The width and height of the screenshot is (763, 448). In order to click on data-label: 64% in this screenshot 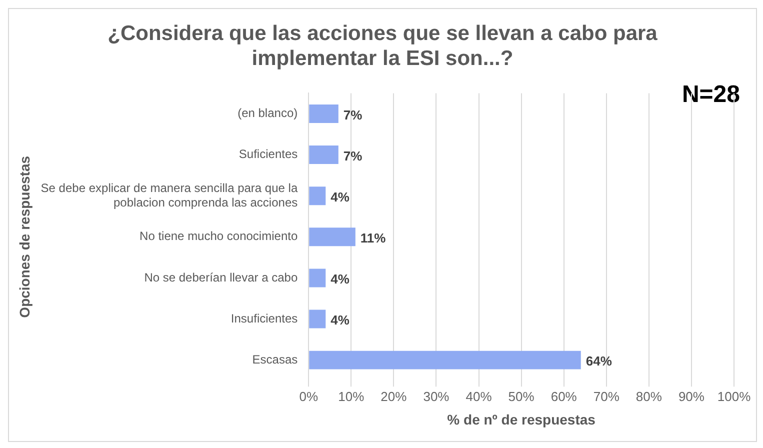, I will do `click(599, 361)`.